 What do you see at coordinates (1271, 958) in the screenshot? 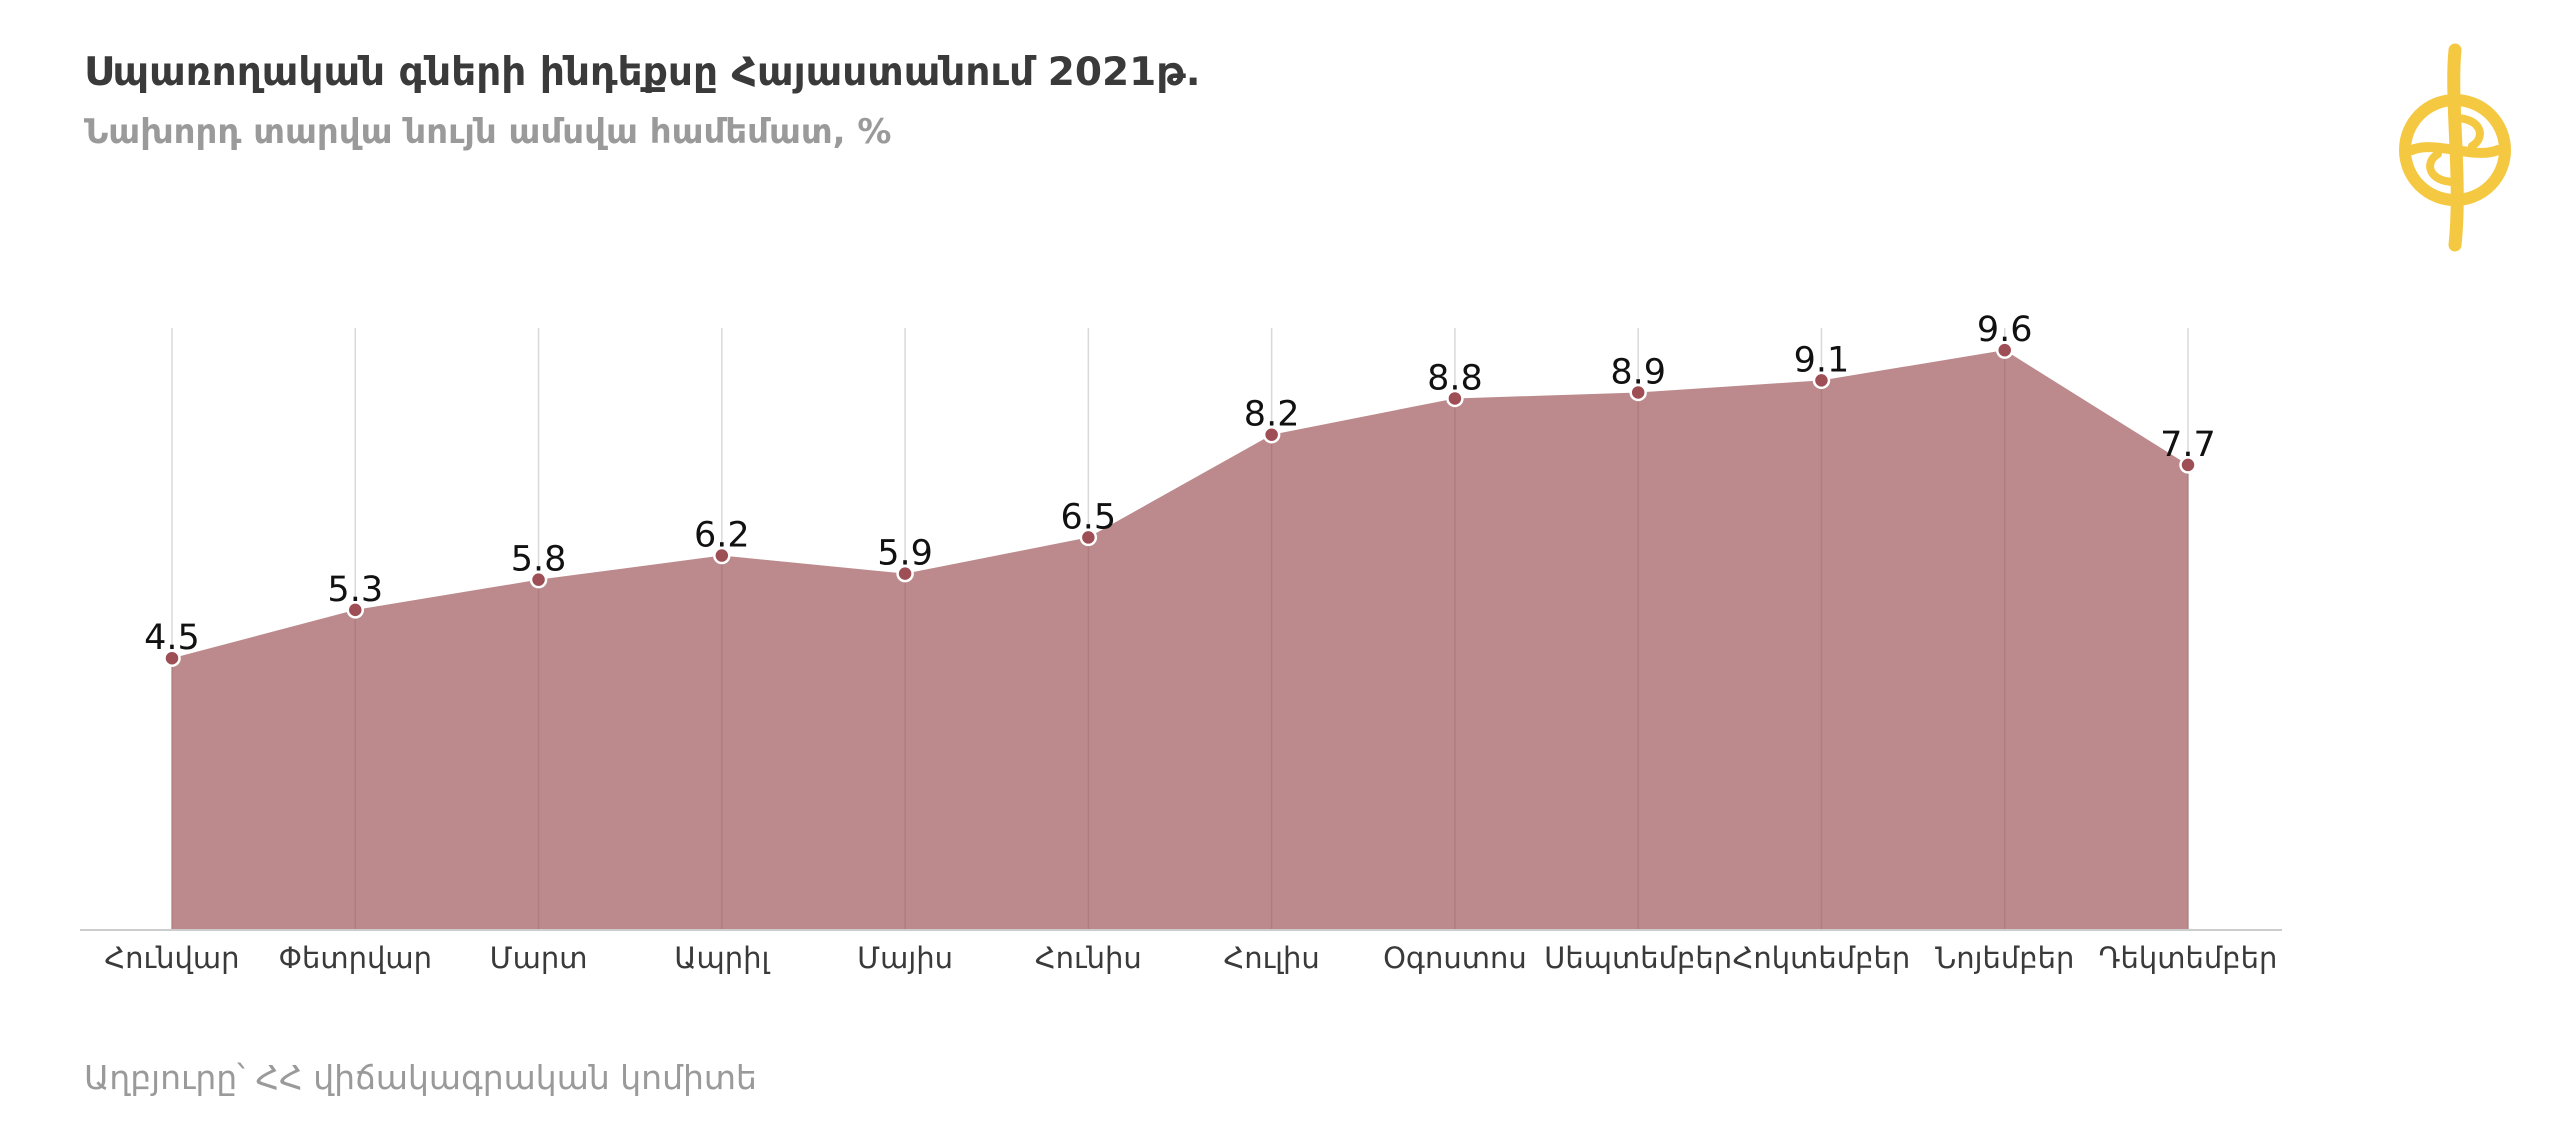
I see `x-tick-label: Հուլիս` at bounding box center [1271, 958].